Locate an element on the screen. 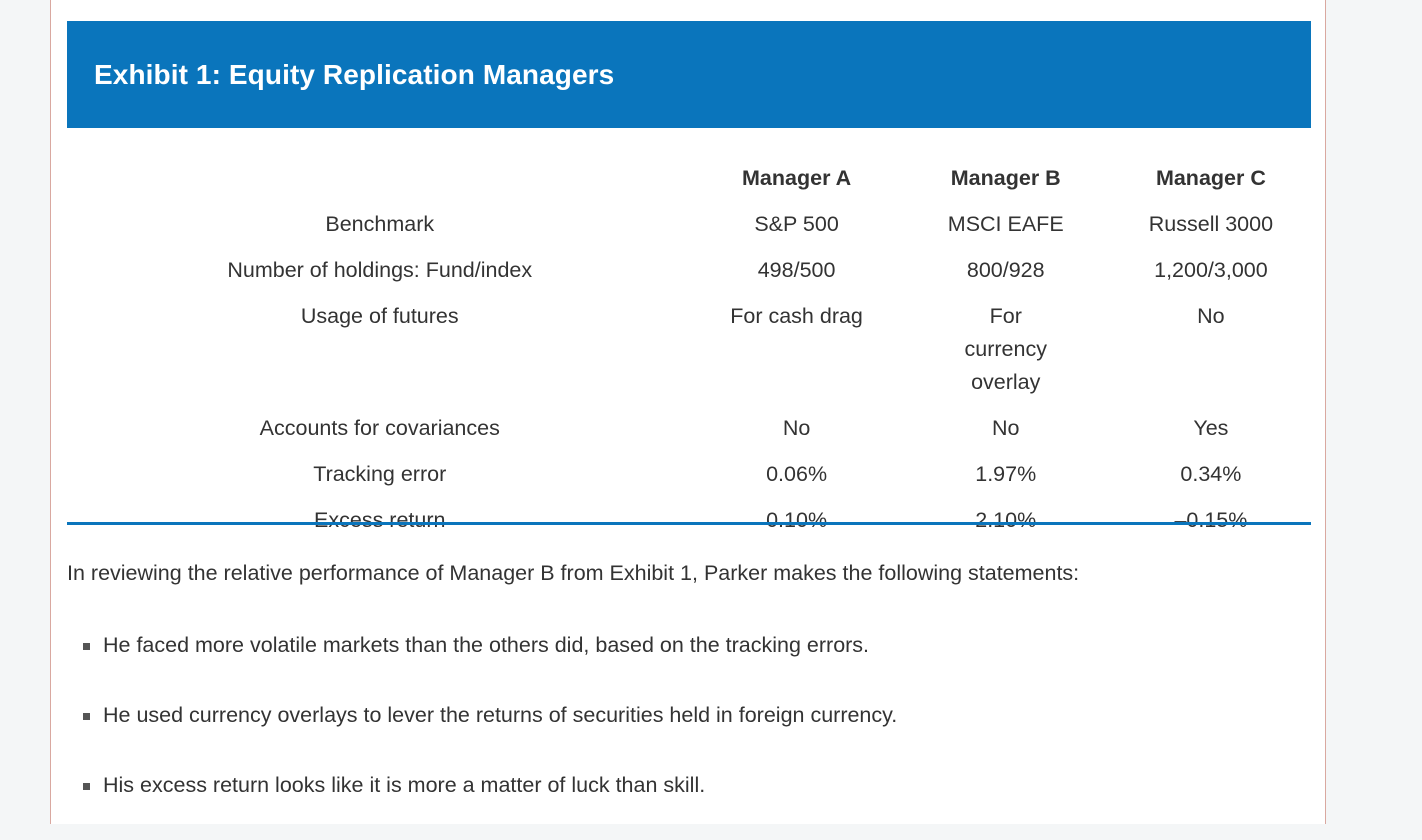 The width and height of the screenshot is (1422, 840). row-label: Excess return is located at coordinates (380, 520).